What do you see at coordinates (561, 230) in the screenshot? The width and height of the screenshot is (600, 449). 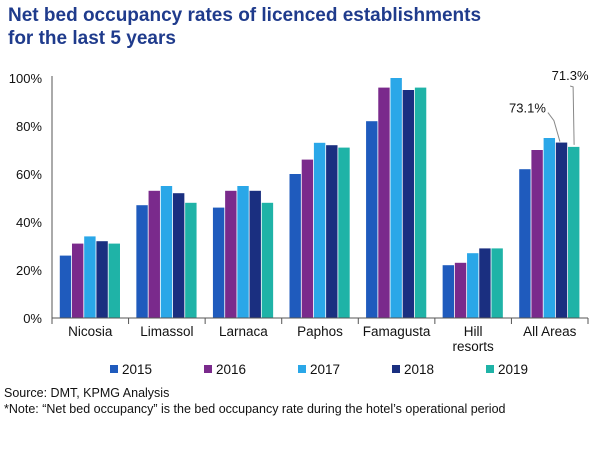 I see `bar-2018-all-areas` at bounding box center [561, 230].